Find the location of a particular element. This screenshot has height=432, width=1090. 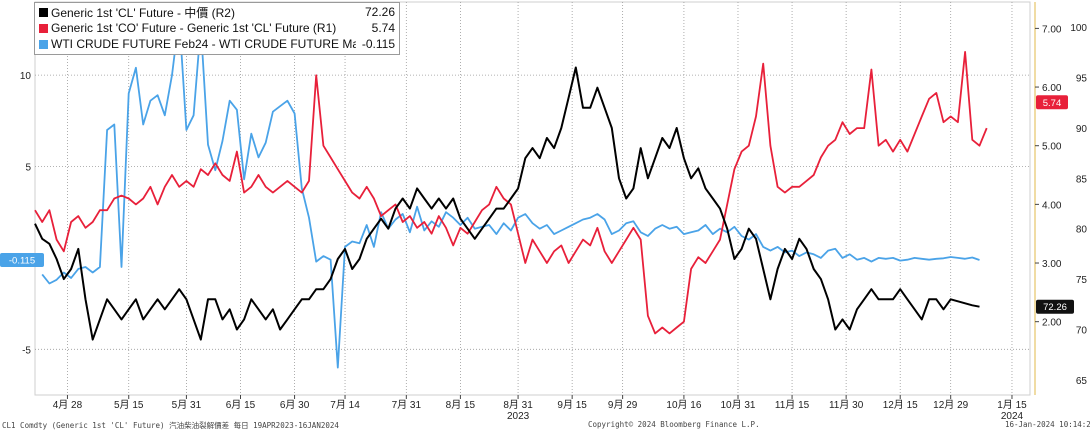

x-tick-label: 1月 15 is located at coordinates (1012, 405).